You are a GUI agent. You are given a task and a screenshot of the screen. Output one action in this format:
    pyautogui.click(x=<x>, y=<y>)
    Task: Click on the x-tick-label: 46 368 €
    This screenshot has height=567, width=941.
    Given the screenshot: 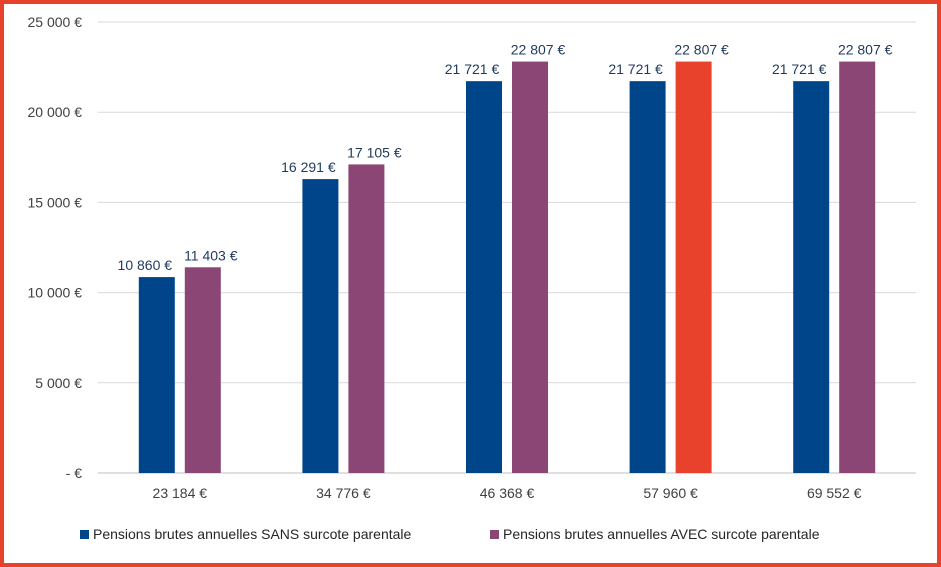 What is the action you would take?
    pyautogui.click(x=507, y=493)
    